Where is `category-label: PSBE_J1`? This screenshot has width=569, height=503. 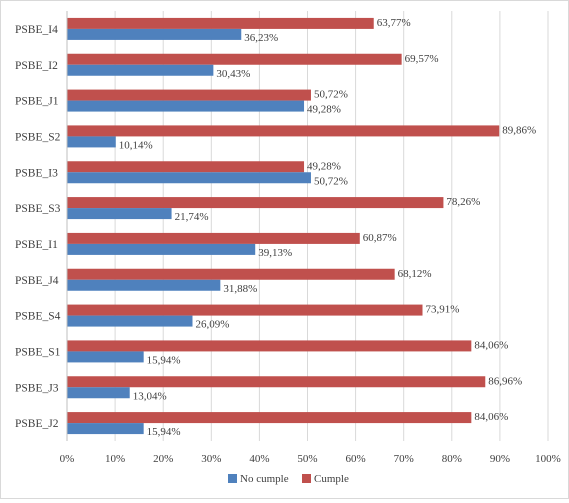
category-label: PSBE_J1 is located at coordinates (37, 102).